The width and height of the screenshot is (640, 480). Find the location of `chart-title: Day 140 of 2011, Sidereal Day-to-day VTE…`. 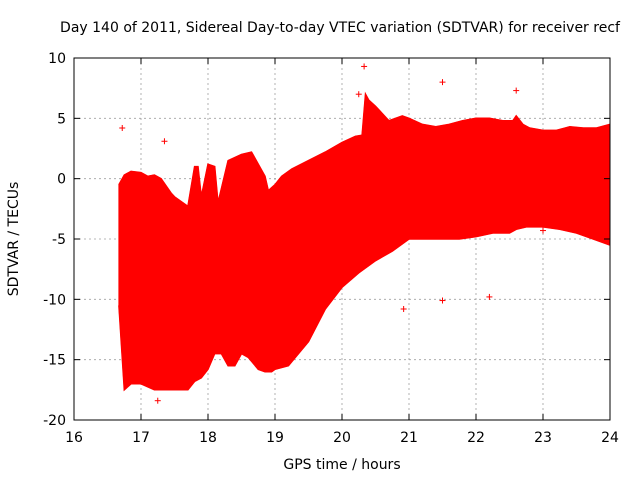

chart-title: Day 140 of 2011, Sidereal Day-to-day VTE… is located at coordinates (340, 28).